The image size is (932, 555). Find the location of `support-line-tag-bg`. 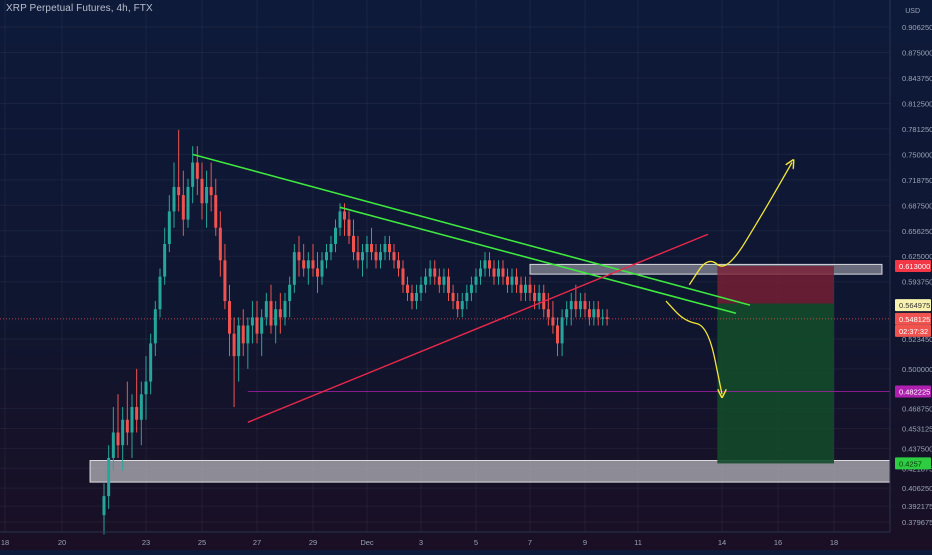

support-line-tag-bg is located at coordinates (913, 391).